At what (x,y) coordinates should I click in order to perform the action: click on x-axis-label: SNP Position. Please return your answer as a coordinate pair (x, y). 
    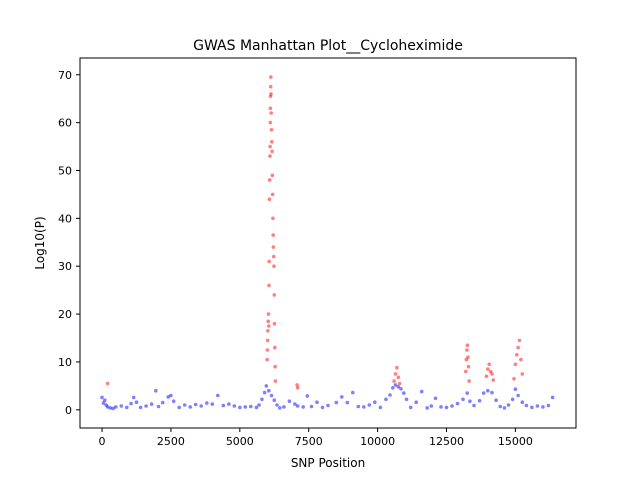
    Looking at the image, I should click on (328, 463).